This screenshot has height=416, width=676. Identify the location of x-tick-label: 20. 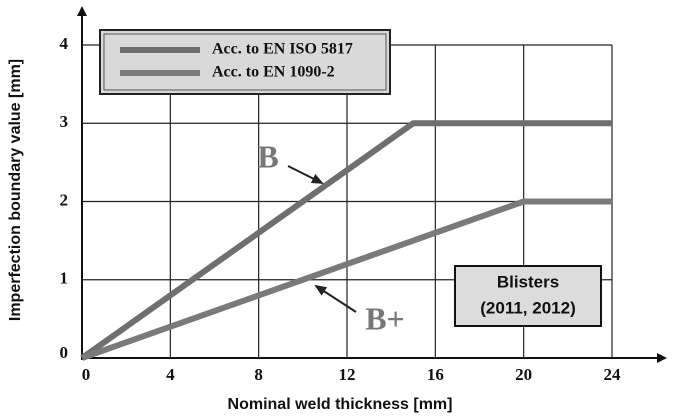
(523, 374).